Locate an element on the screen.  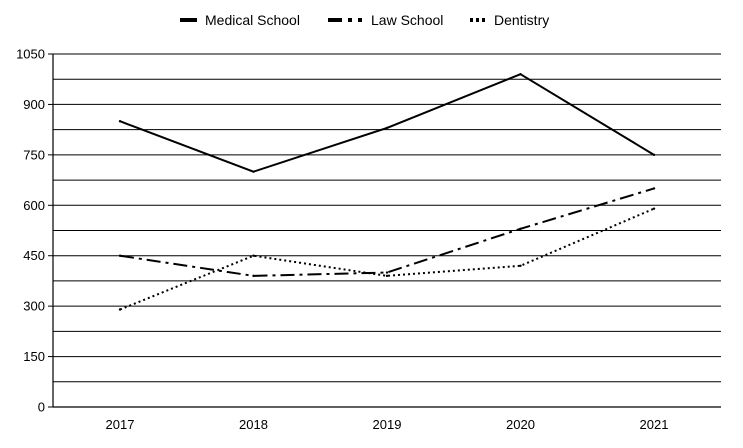
series-line-law-school is located at coordinates (387, 232).